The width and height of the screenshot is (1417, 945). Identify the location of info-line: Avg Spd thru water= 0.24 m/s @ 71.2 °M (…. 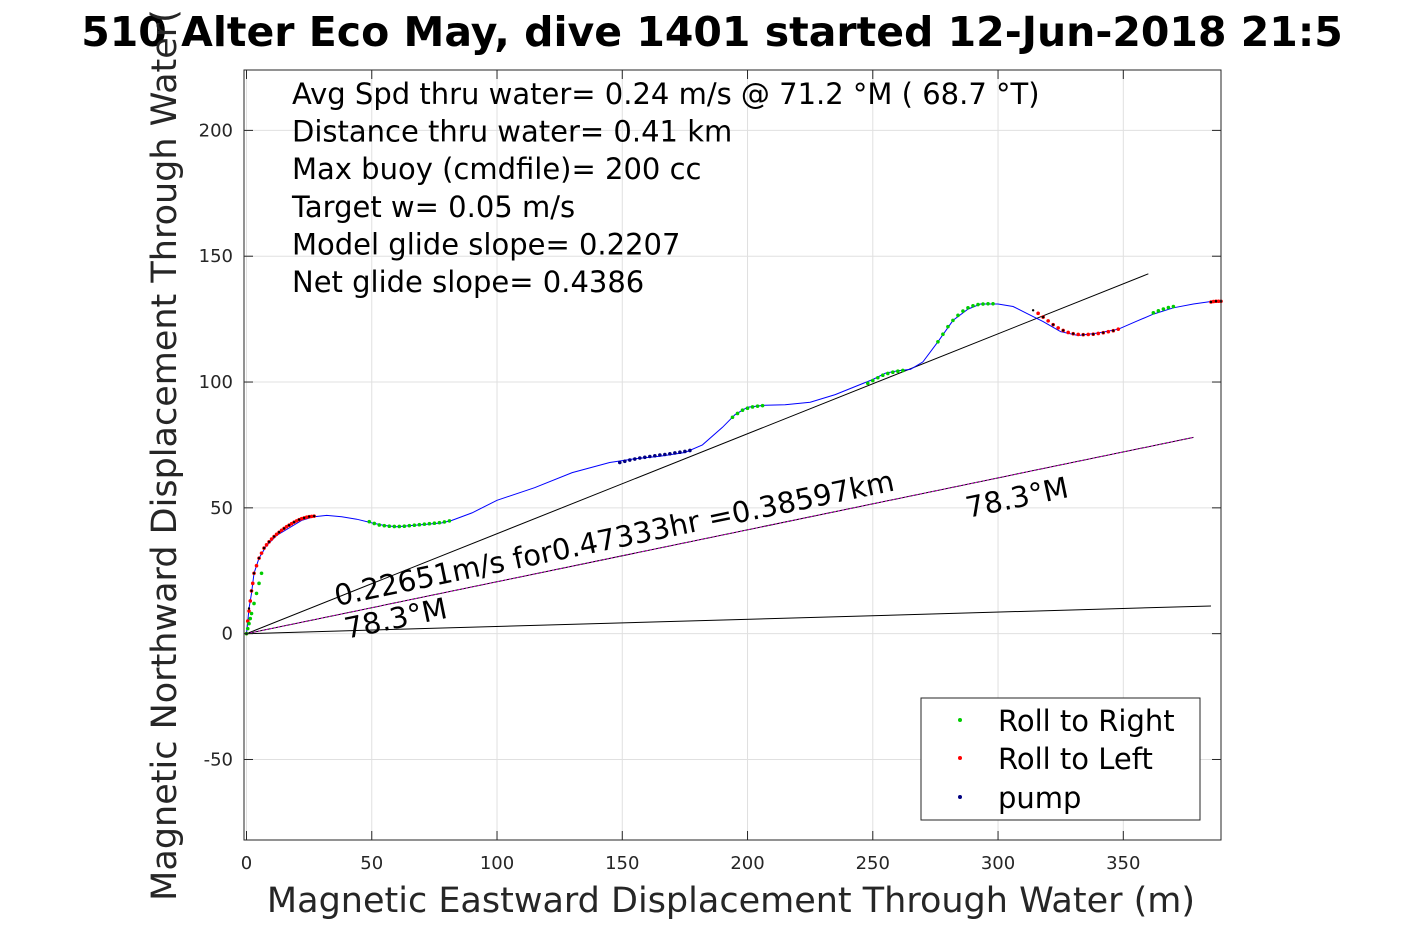
(666, 94).